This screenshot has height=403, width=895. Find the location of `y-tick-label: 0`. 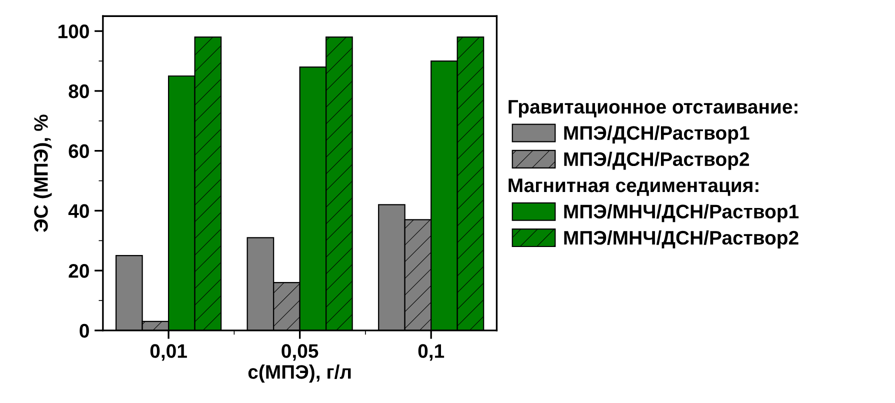

y-tick-label: 0 is located at coordinates (84, 331).